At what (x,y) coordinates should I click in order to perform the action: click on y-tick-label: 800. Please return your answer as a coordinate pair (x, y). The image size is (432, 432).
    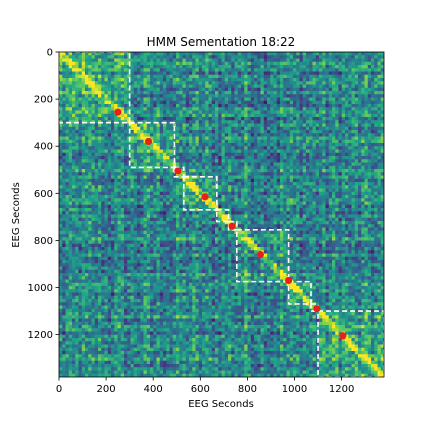
    Looking at the image, I should click on (43, 241).